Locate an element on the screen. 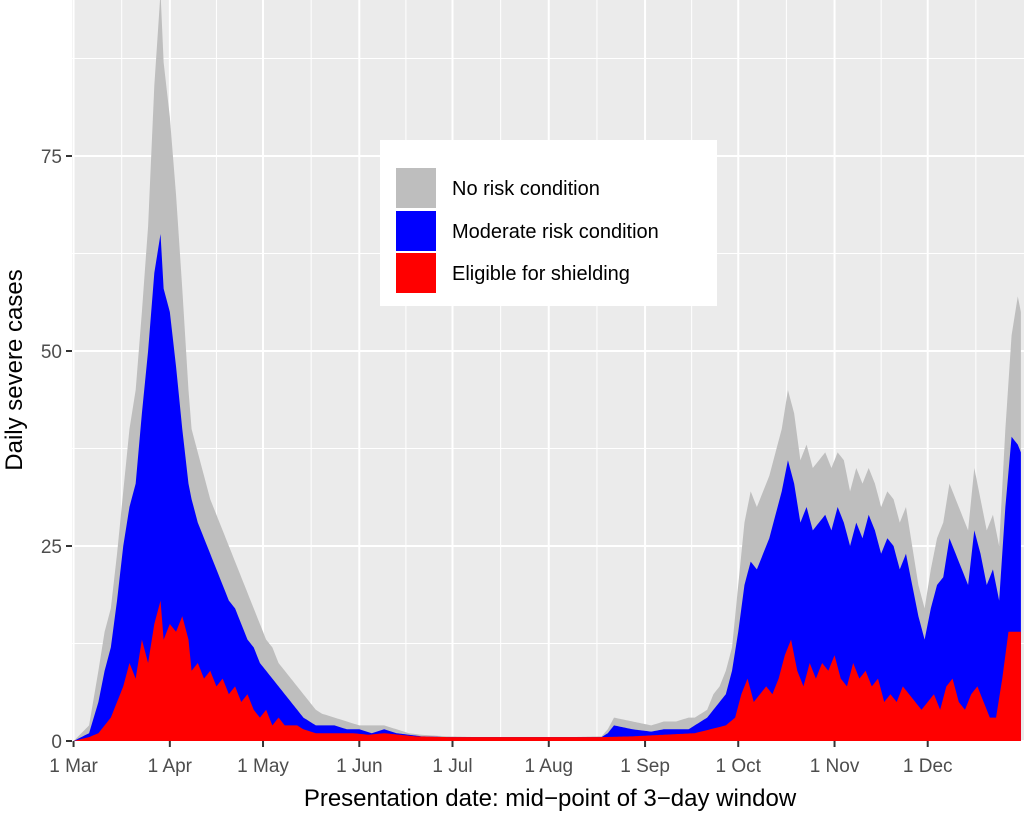  x-tick-label: 1 Aug is located at coordinates (548, 766).